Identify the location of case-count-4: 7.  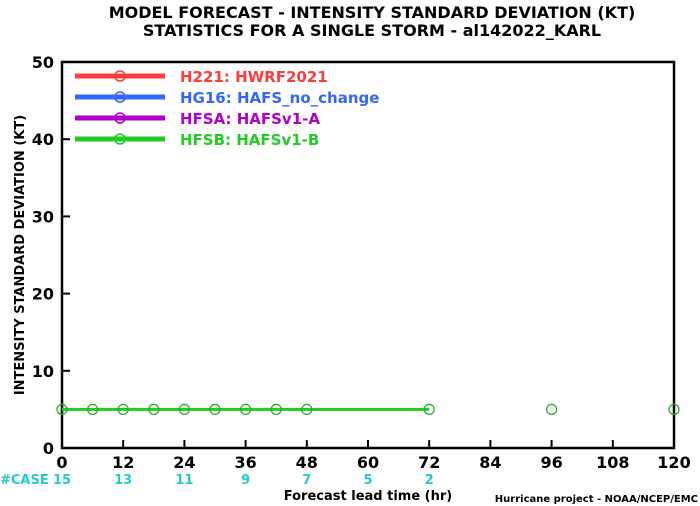
(306, 480).